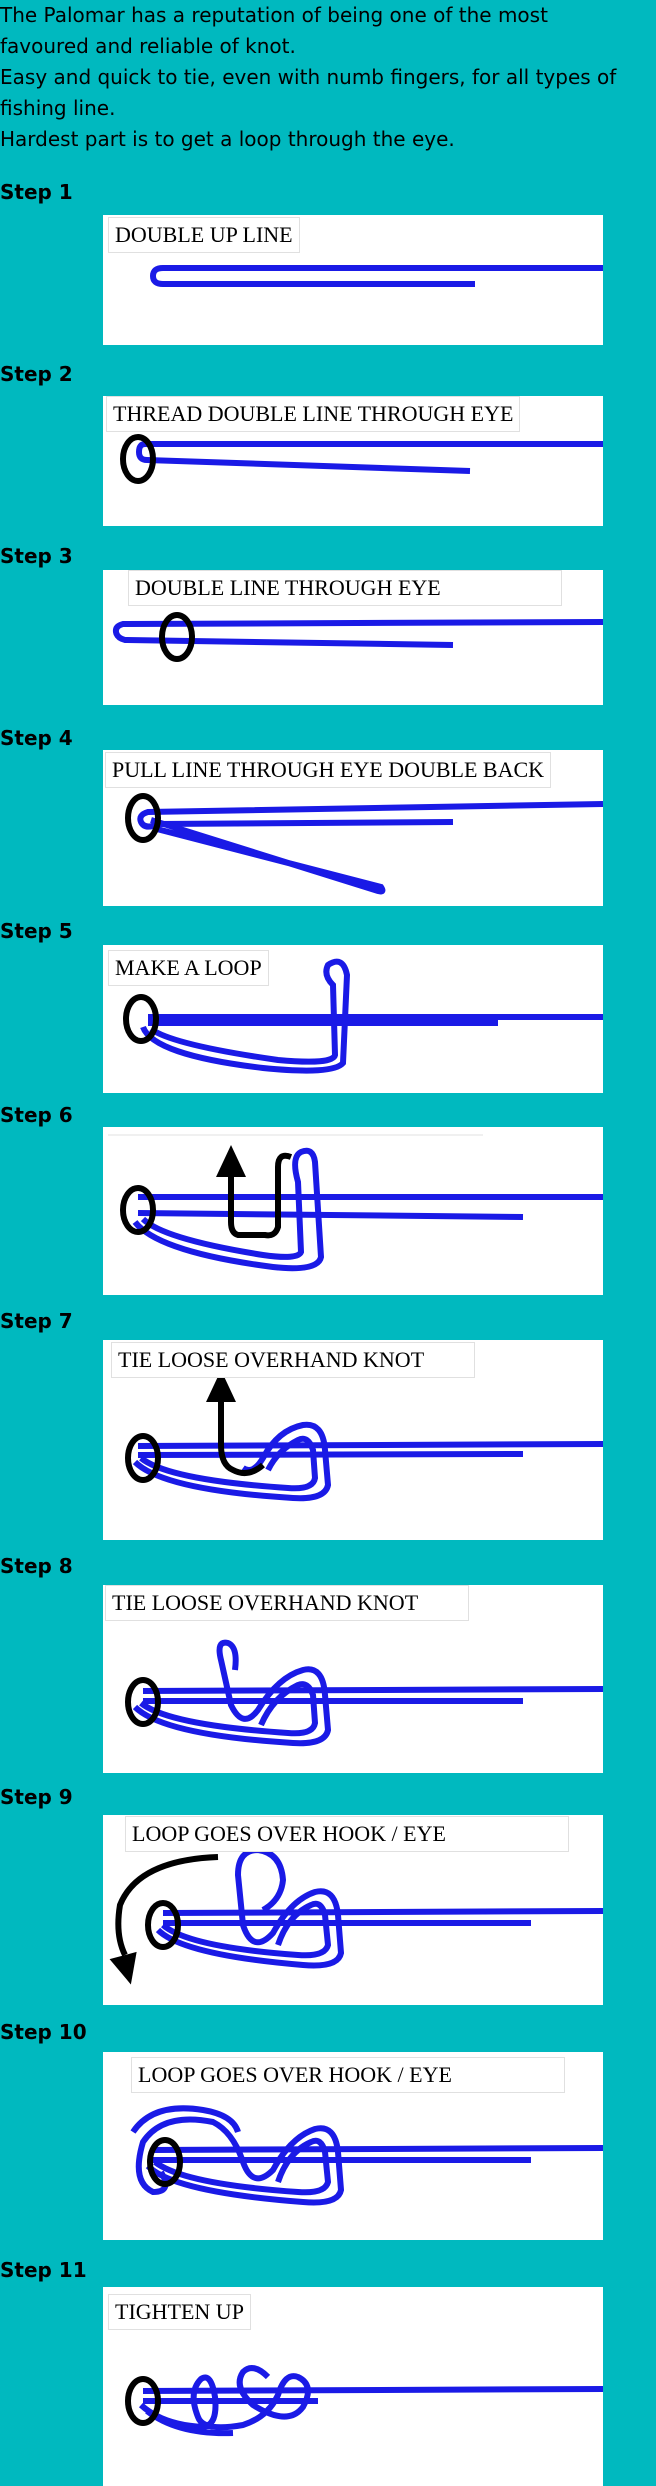  I want to click on step-1-image: DOUBLE UP LINE, so click(353, 280).